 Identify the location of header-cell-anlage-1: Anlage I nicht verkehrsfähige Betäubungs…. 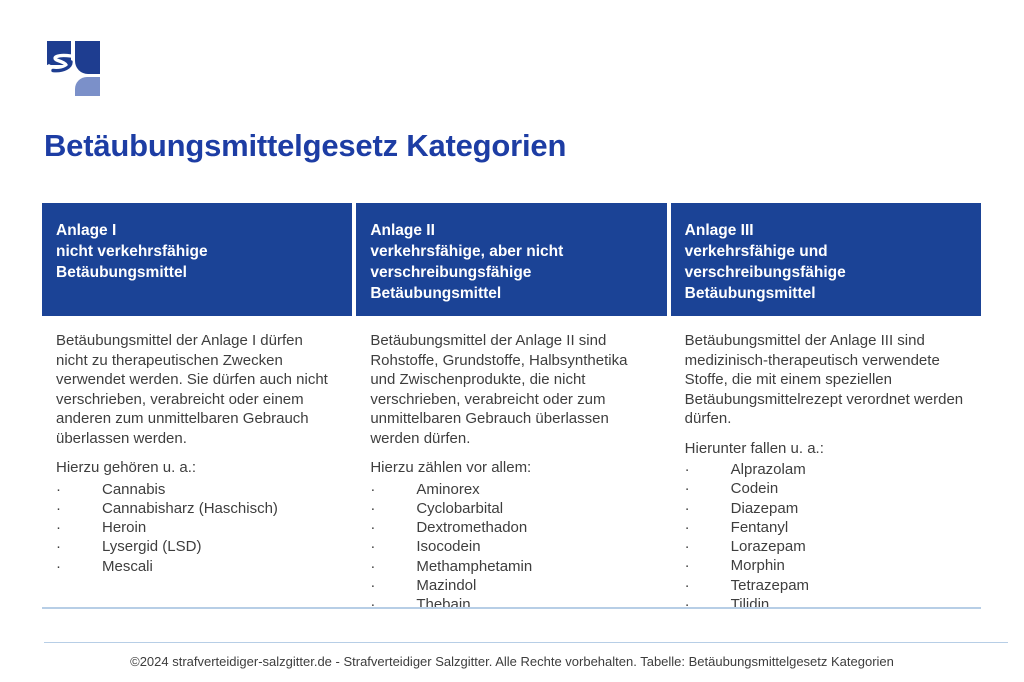
(197, 259).